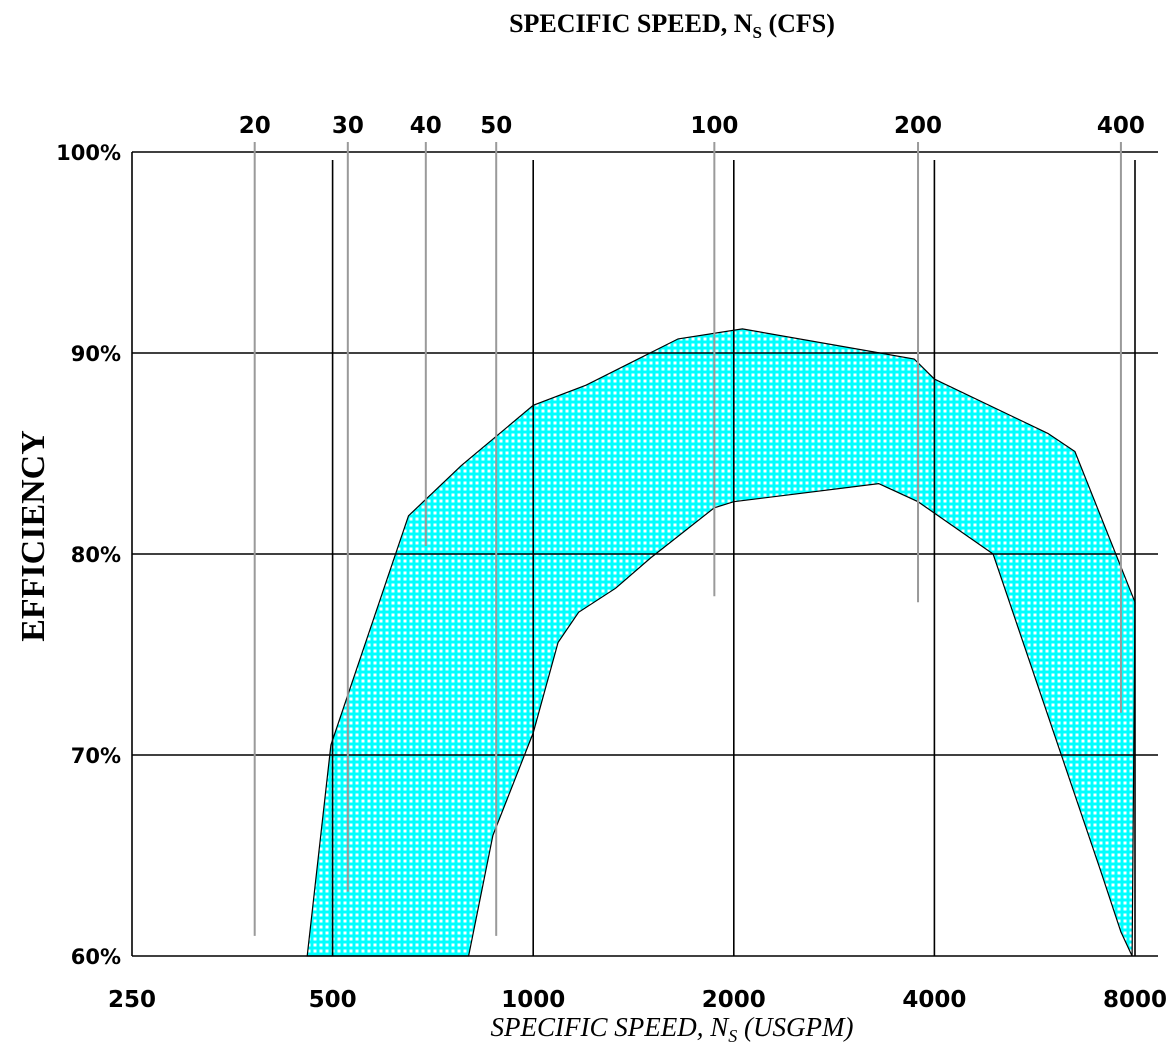 This screenshot has height=1046, width=1172. I want to click on top-tick-label: 200, so click(918, 126).